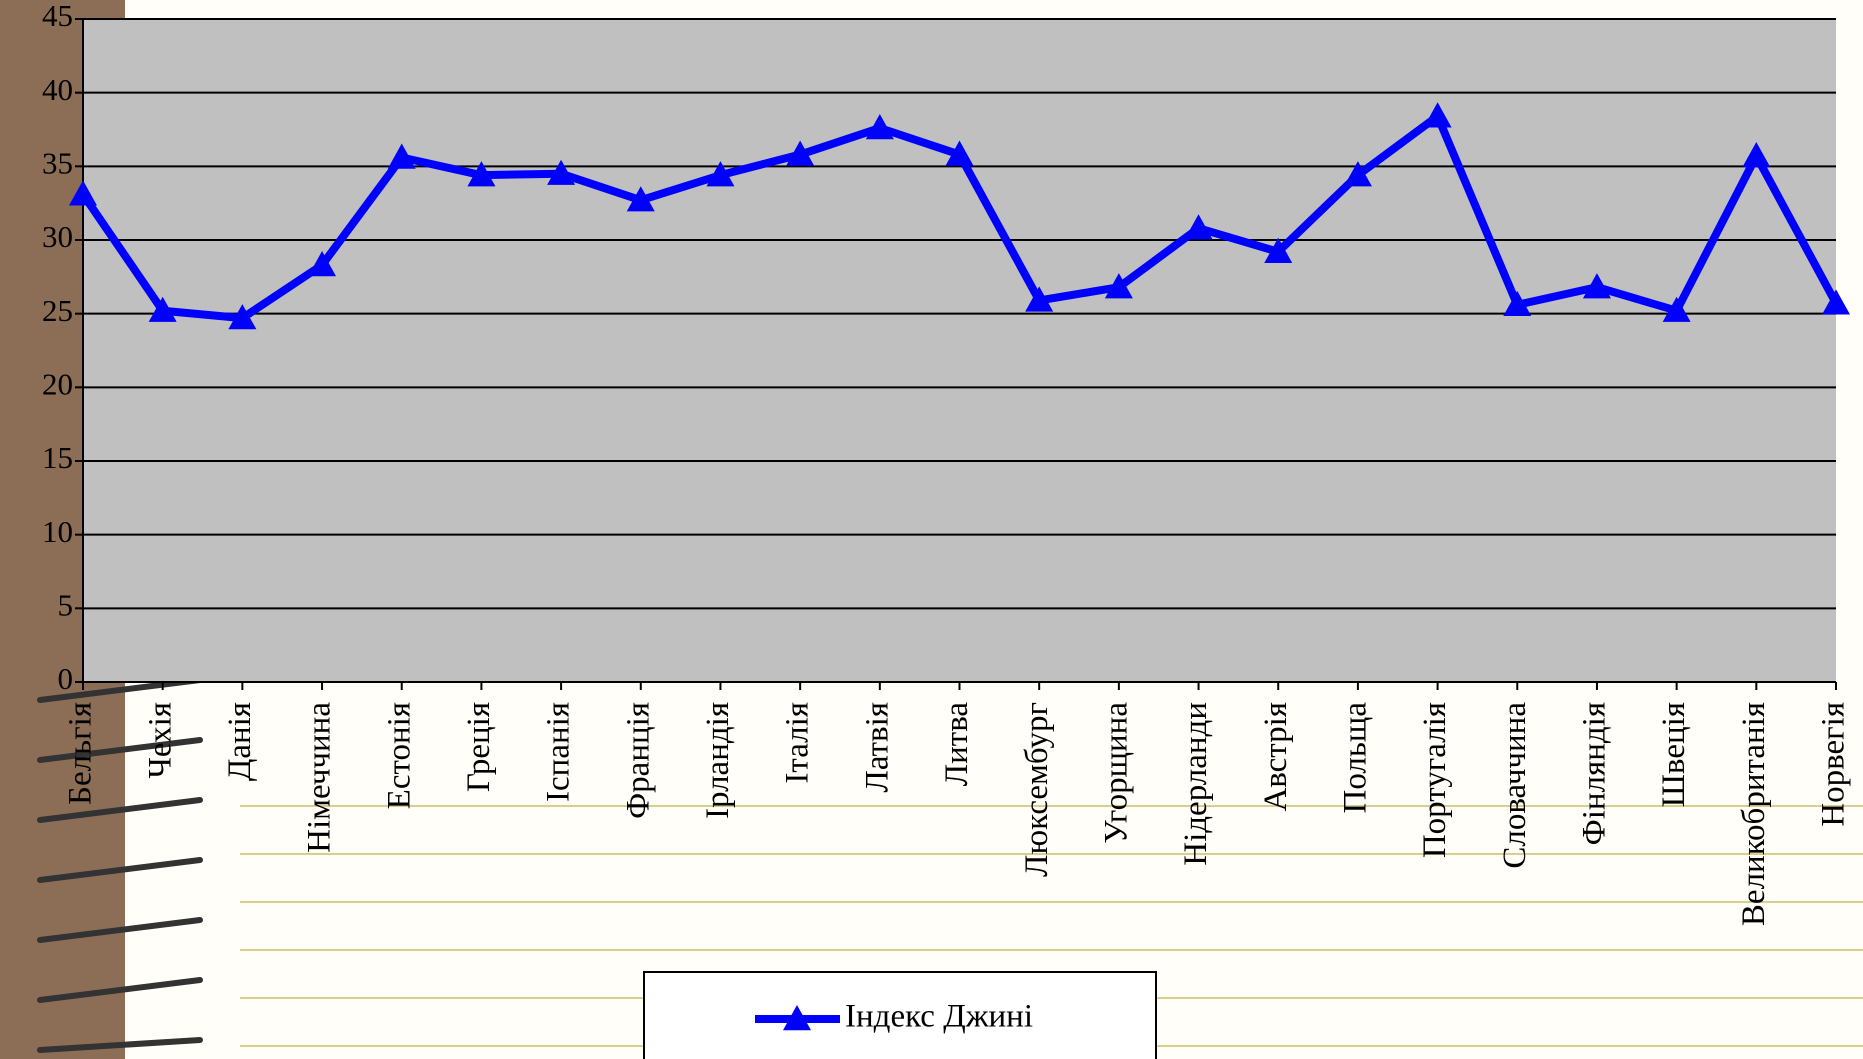  I want to click on legend-label: Індекс Джині, so click(939, 1017).